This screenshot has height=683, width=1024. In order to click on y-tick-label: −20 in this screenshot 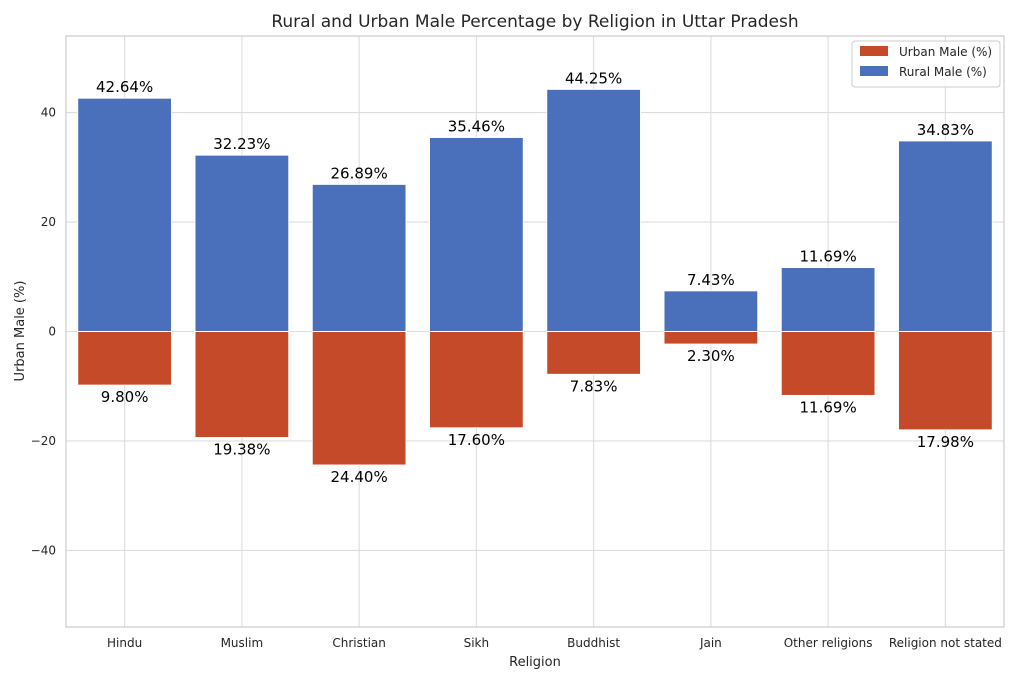, I will do `click(43, 441)`.